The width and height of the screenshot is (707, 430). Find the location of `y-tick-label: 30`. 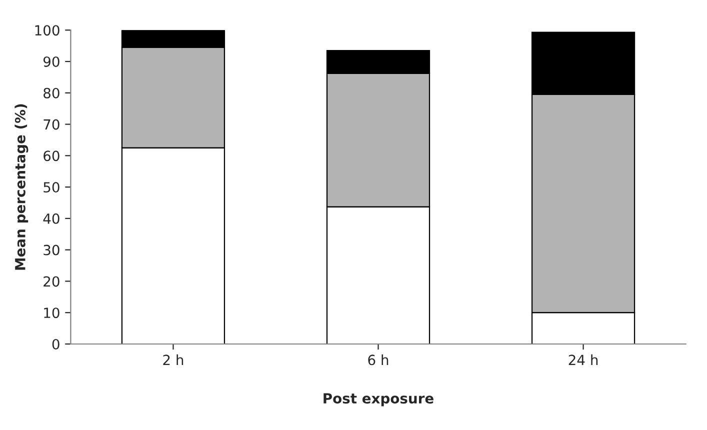

y-tick-label: 30 is located at coordinates (52, 250).